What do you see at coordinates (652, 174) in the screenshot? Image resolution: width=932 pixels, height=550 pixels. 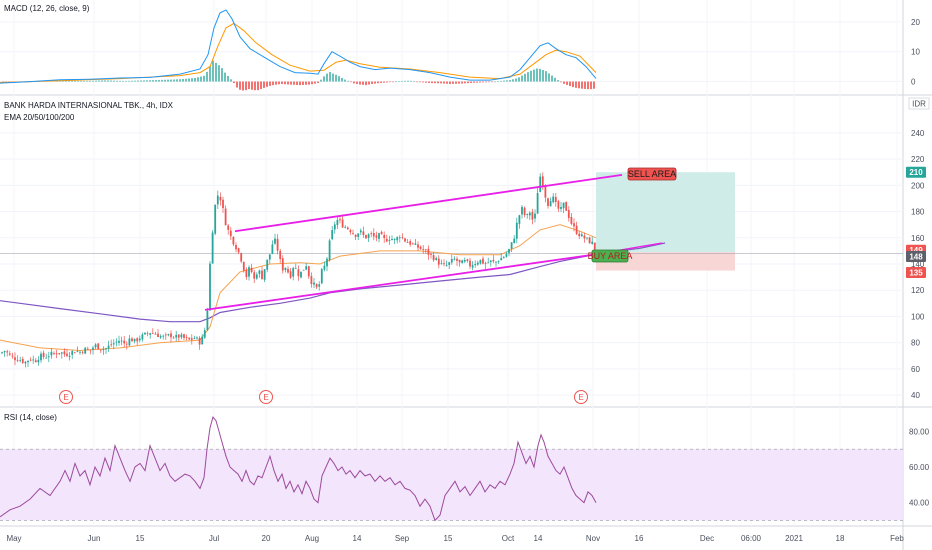 I see `sell-area-label: SELL AREA` at bounding box center [652, 174].